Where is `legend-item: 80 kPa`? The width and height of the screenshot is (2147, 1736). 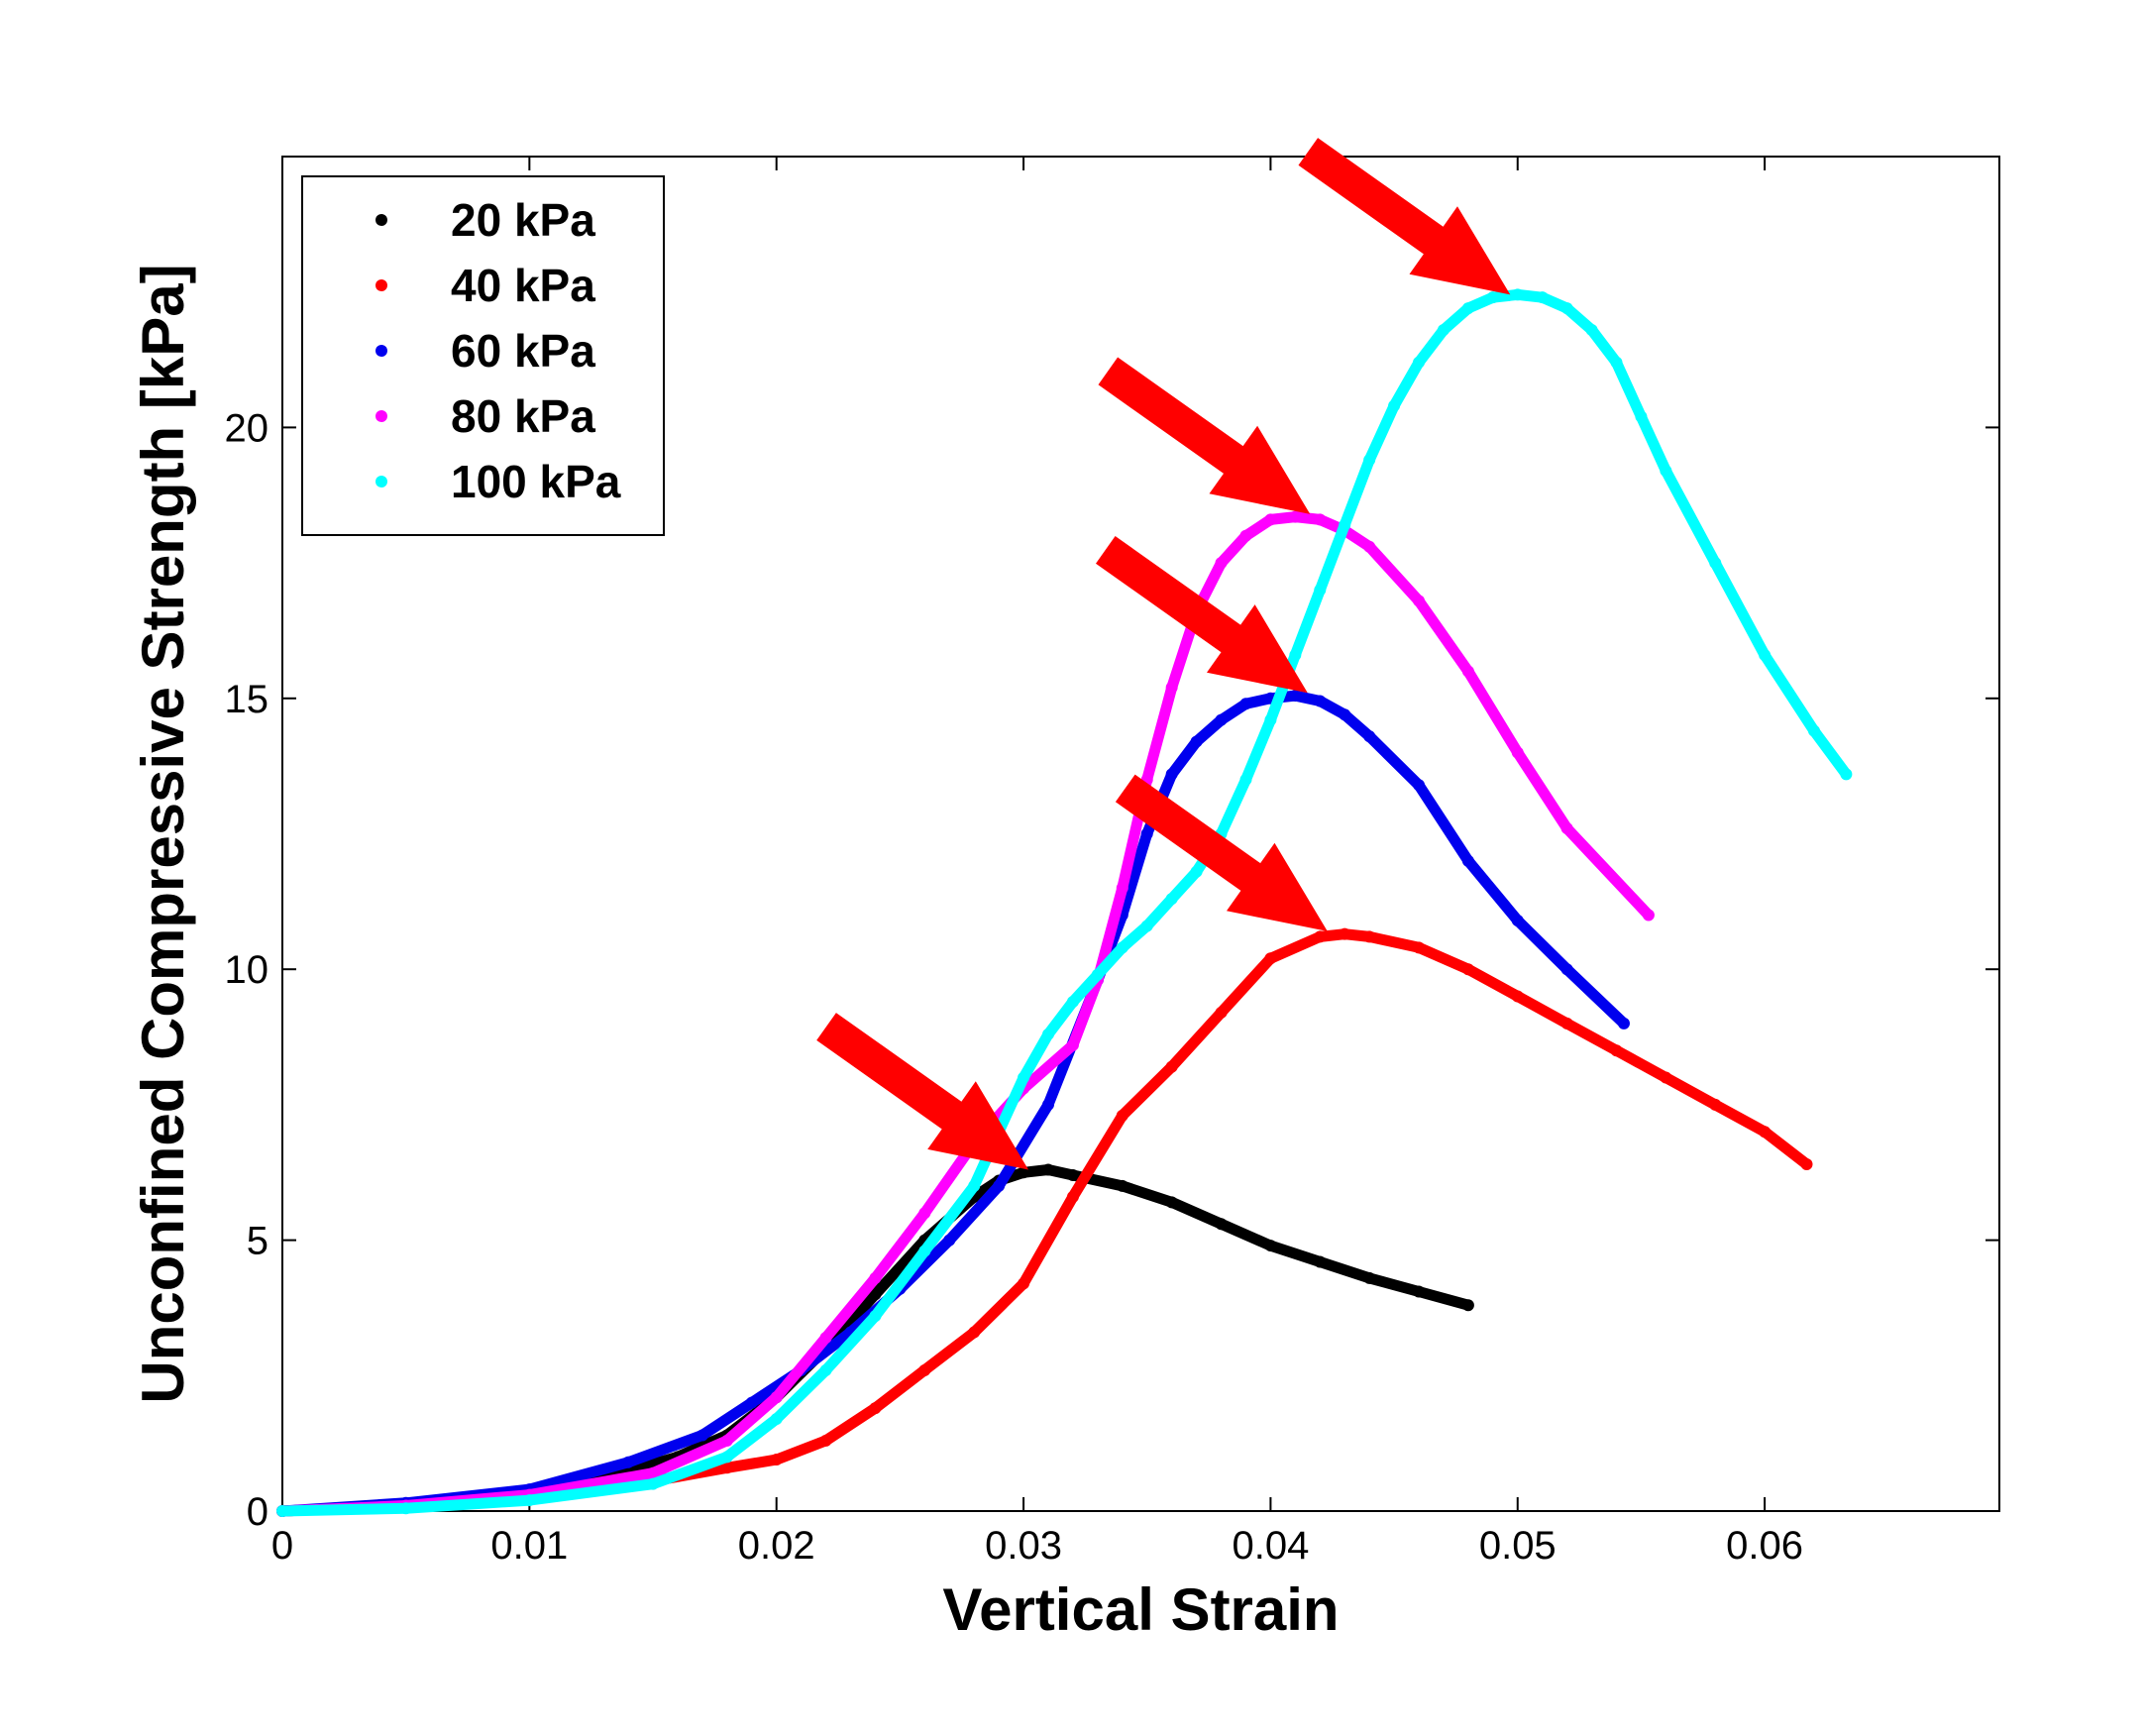 legend-item: 80 kPa is located at coordinates (485, 416).